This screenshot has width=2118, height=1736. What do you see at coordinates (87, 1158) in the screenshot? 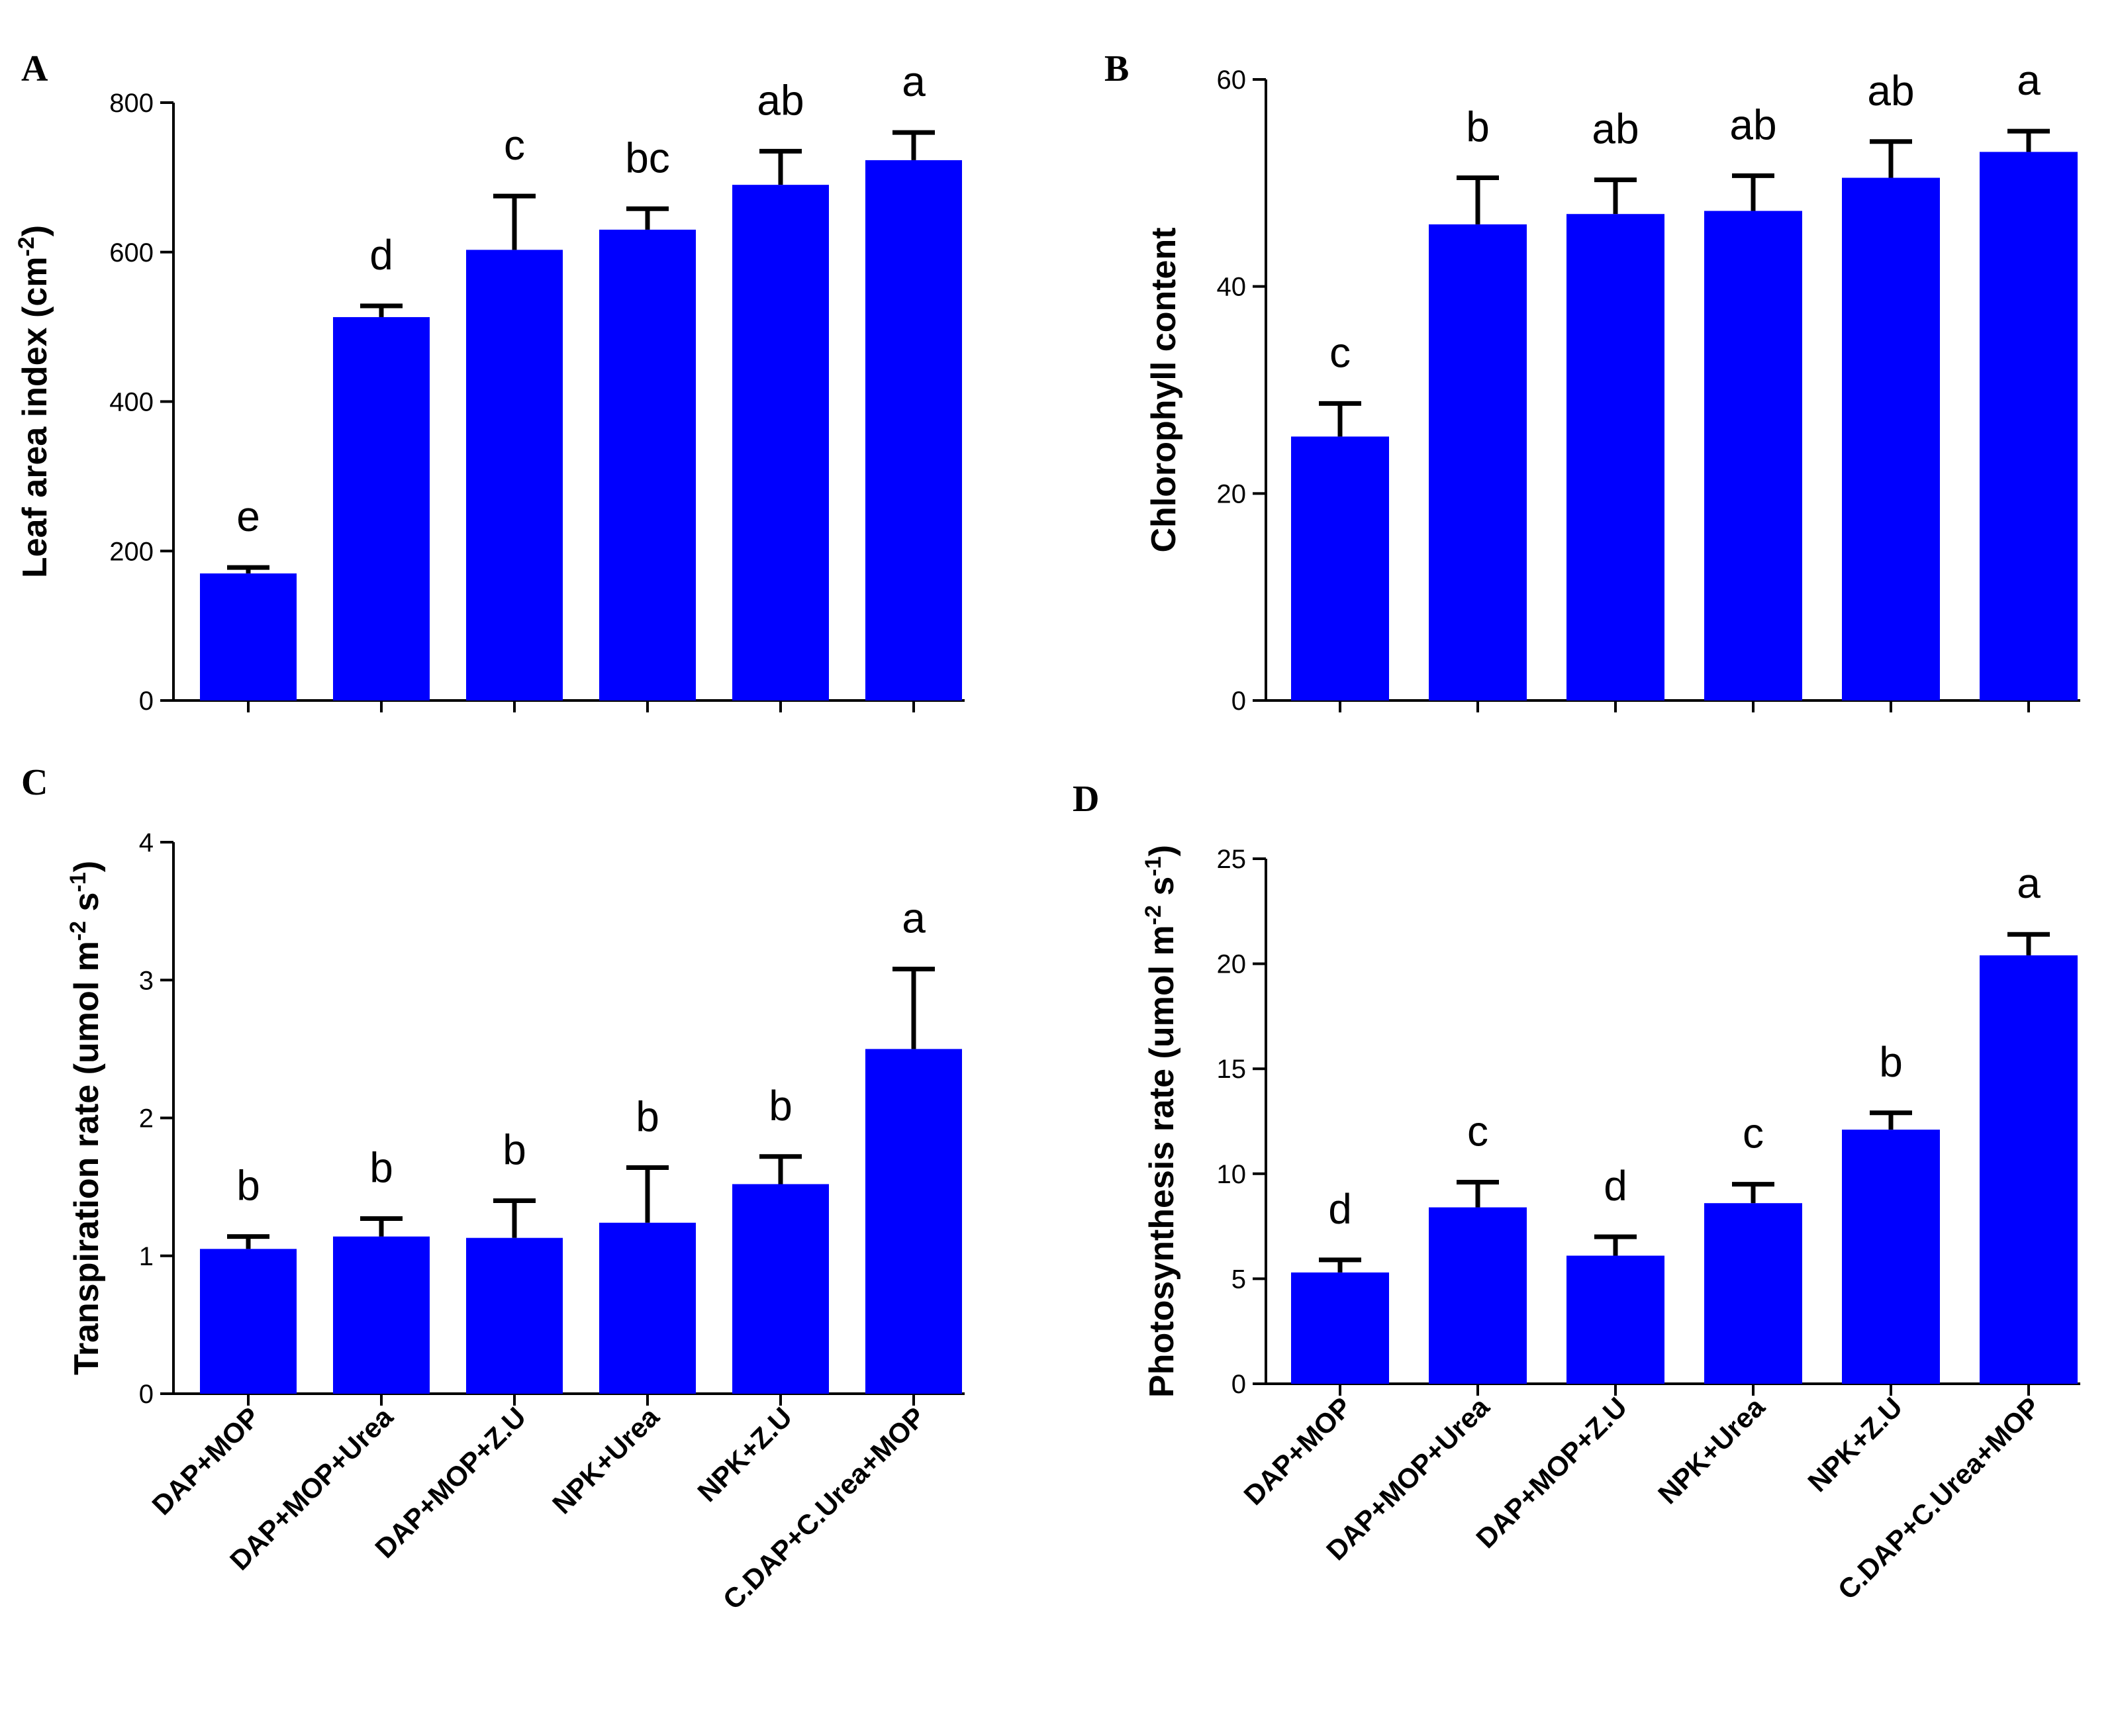
I see `y-axis-label-text: Transpiration rate (umol m` at bounding box center [87, 1158].